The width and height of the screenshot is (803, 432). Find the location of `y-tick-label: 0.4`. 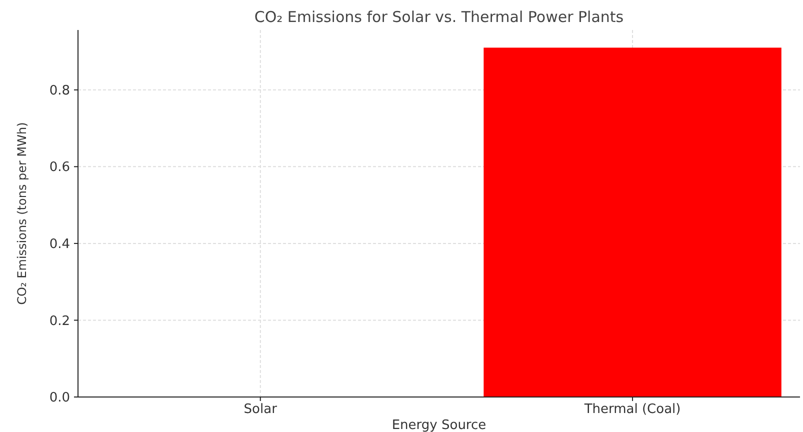

y-tick-label: 0.4 is located at coordinates (59, 244).